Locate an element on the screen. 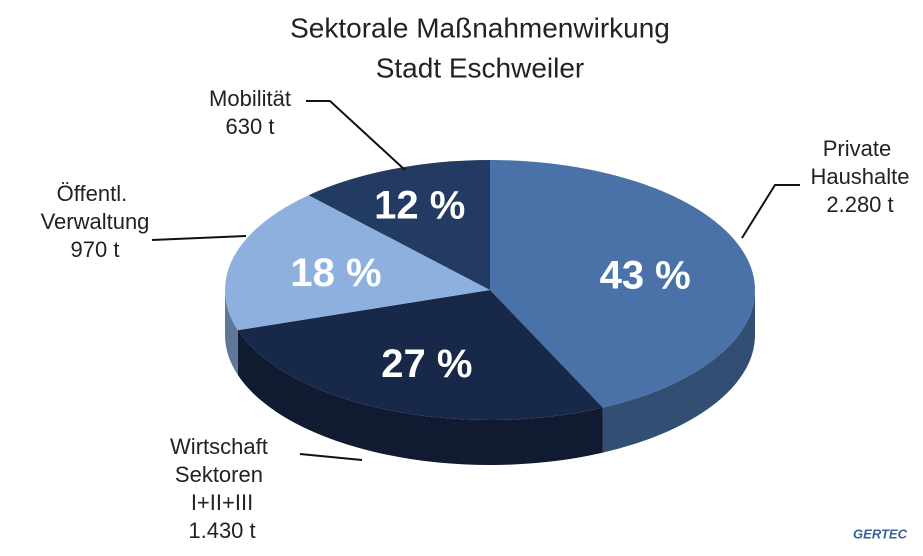  data-label: 43 % is located at coordinates (645, 276).